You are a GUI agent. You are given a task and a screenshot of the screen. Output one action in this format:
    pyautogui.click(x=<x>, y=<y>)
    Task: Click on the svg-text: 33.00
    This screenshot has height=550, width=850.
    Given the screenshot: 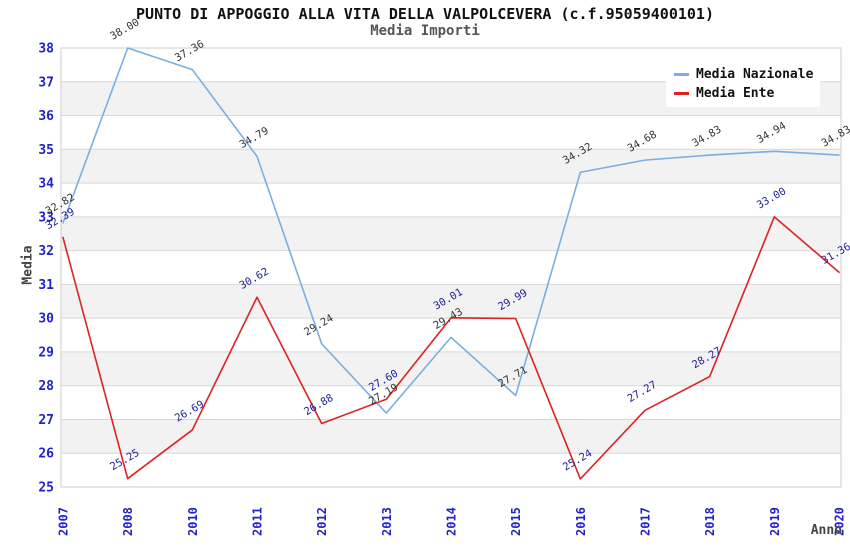 What is the action you would take?
    pyautogui.click(x=771, y=198)
    